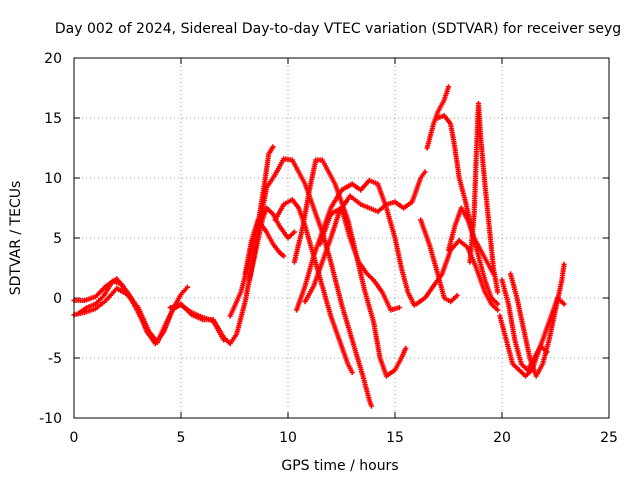 This screenshot has width=640, height=480. I want to click on x-axis-title: GPS time / hours, so click(339, 466).